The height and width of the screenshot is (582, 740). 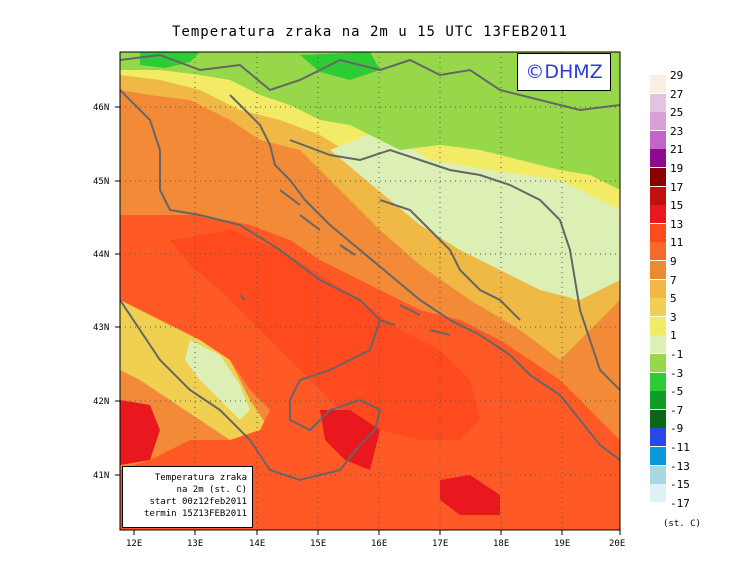 I want to click on lon-label: 12E, so click(x=134, y=544).